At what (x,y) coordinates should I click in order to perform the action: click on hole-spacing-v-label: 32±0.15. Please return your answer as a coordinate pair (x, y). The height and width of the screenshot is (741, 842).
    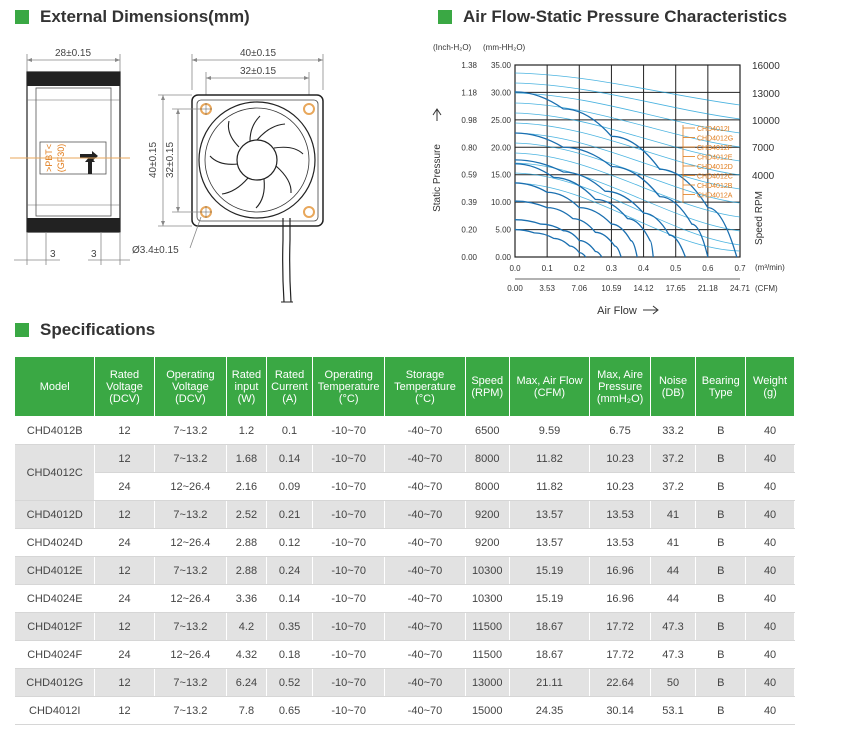
    Looking at the image, I should click on (170, 160).